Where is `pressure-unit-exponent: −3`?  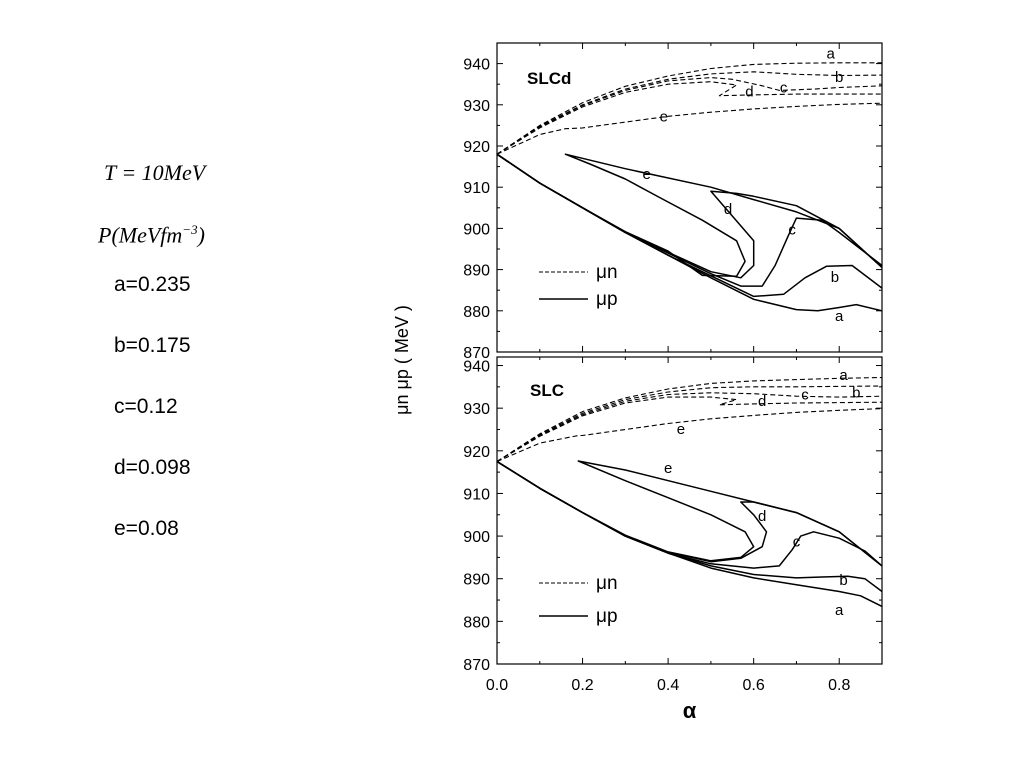
pressure-unit-exponent: −3 is located at coordinates (190, 229).